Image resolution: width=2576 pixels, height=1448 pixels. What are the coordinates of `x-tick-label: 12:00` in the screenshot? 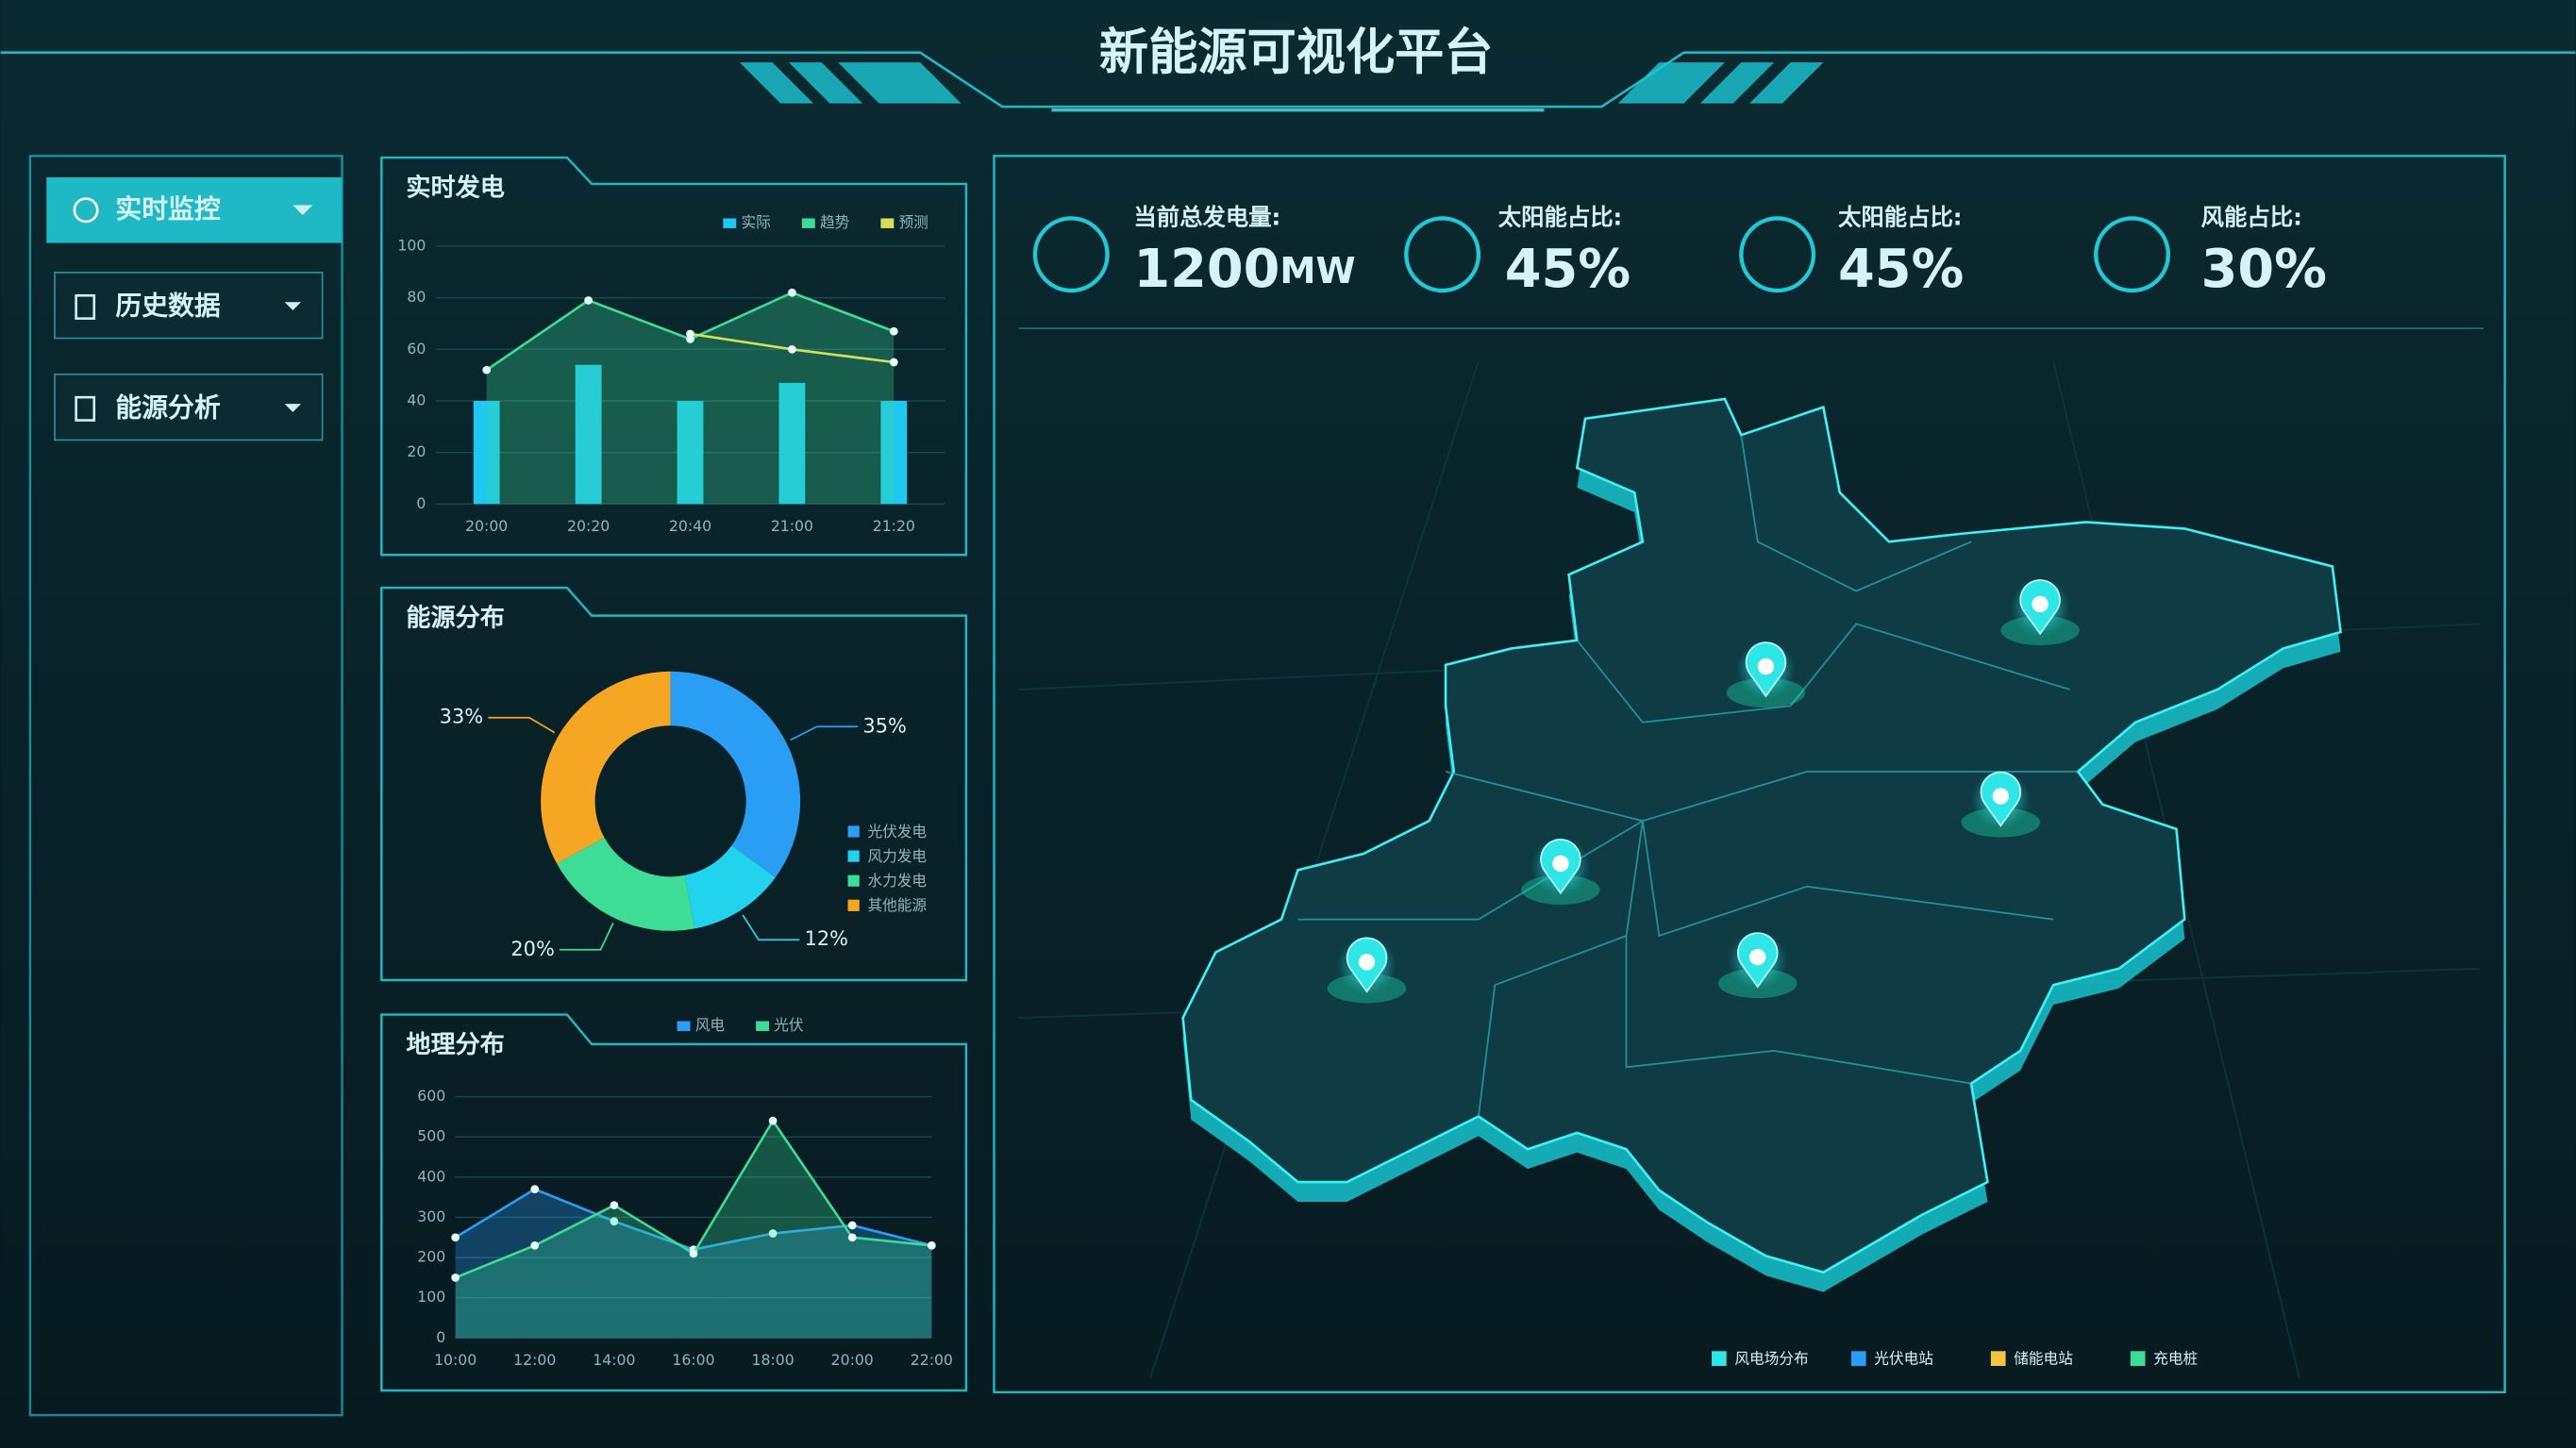 It's located at (534, 1360).